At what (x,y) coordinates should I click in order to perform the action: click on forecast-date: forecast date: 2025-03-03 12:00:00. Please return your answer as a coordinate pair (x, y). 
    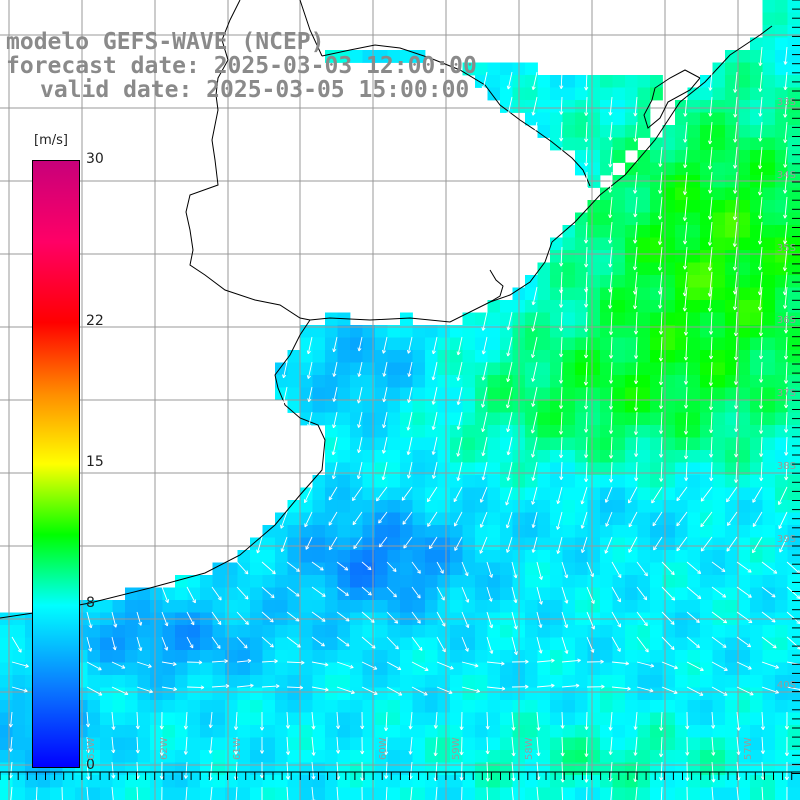
    Looking at the image, I should click on (241, 66).